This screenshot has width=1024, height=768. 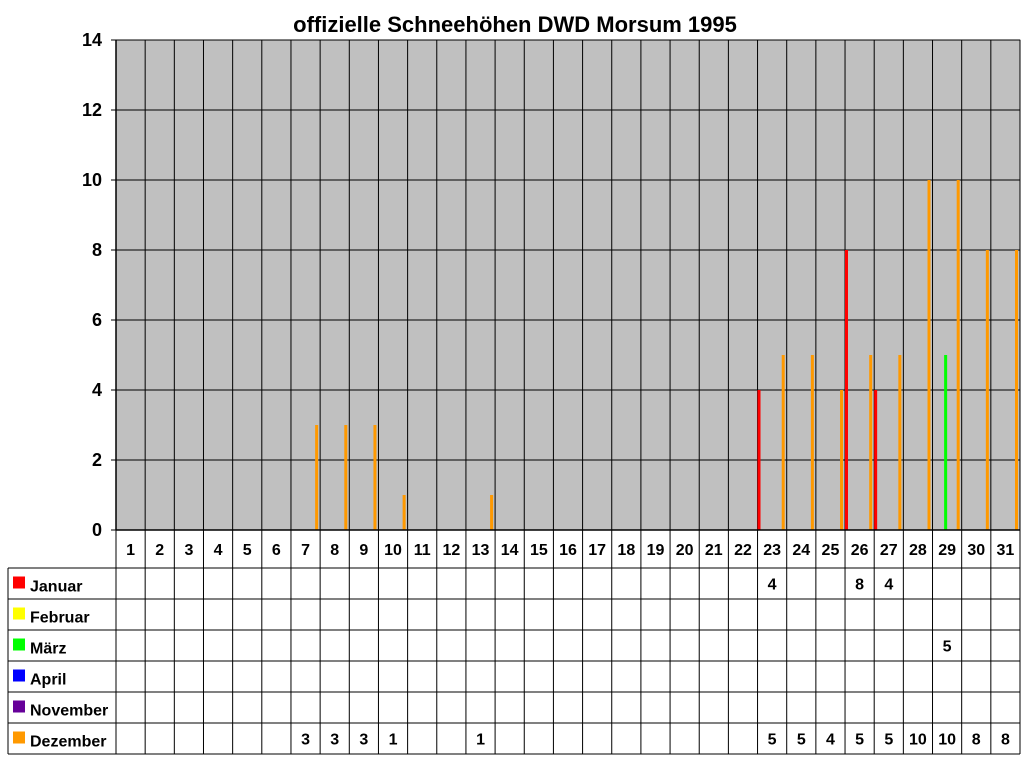 I want to click on x-tick-label: 30, so click(x=976, y=550).